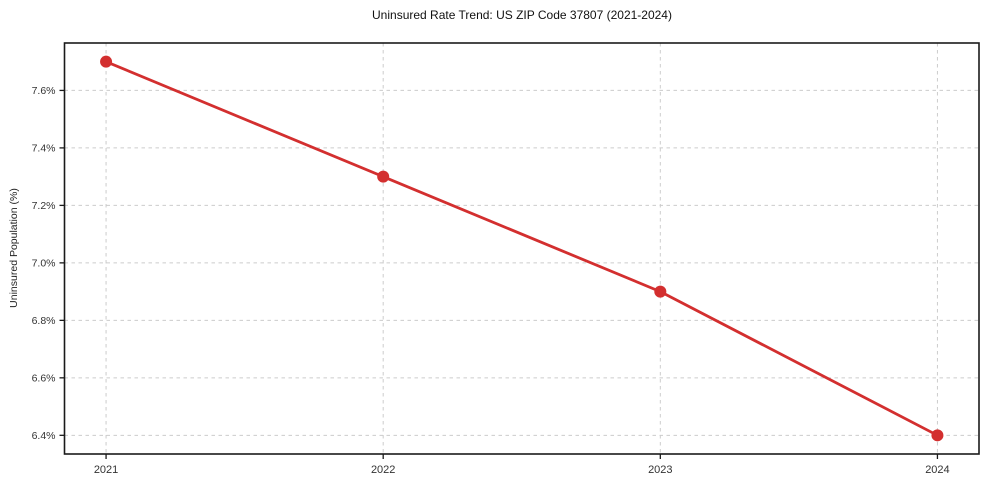 The height and width of the screenshot is (490, 989). Describe the element at coordinates (44, 264) in the screenshot. I see `y-tick-label: 7.0%` at that location.